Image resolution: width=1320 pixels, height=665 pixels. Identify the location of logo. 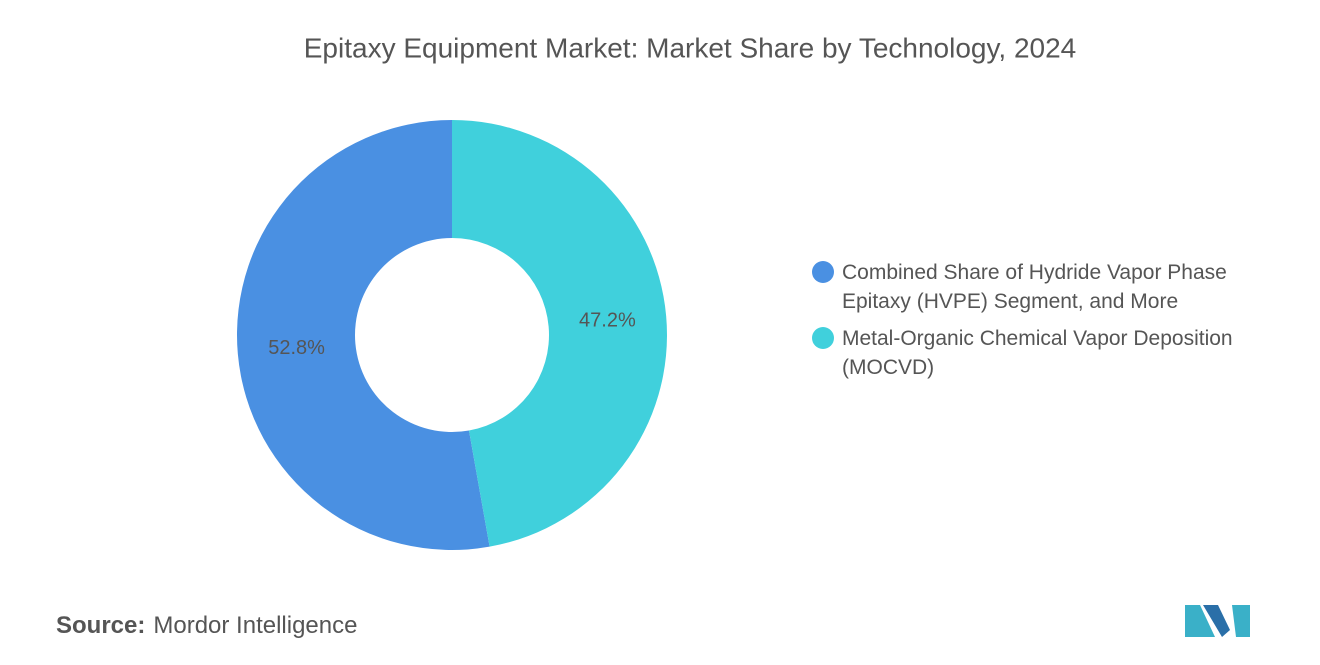
(1217, 621).